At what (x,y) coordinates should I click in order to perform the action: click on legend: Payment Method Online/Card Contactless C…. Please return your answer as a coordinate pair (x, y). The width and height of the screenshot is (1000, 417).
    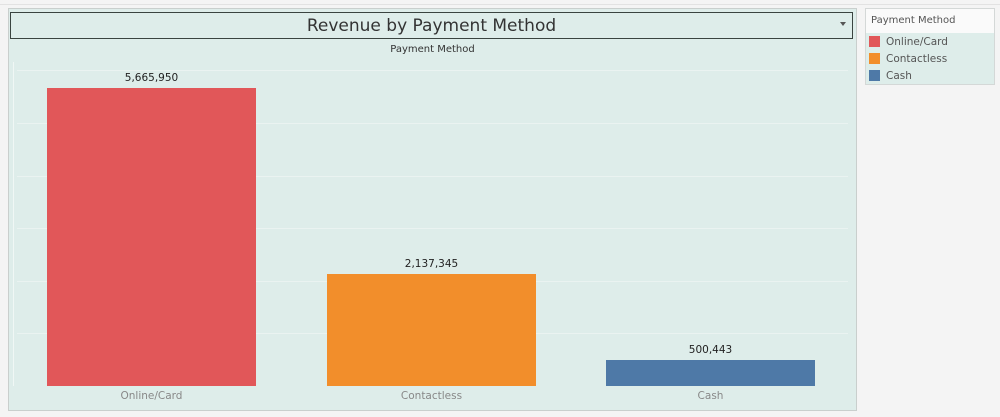
    Looking at the image, I should click on (930, 46).